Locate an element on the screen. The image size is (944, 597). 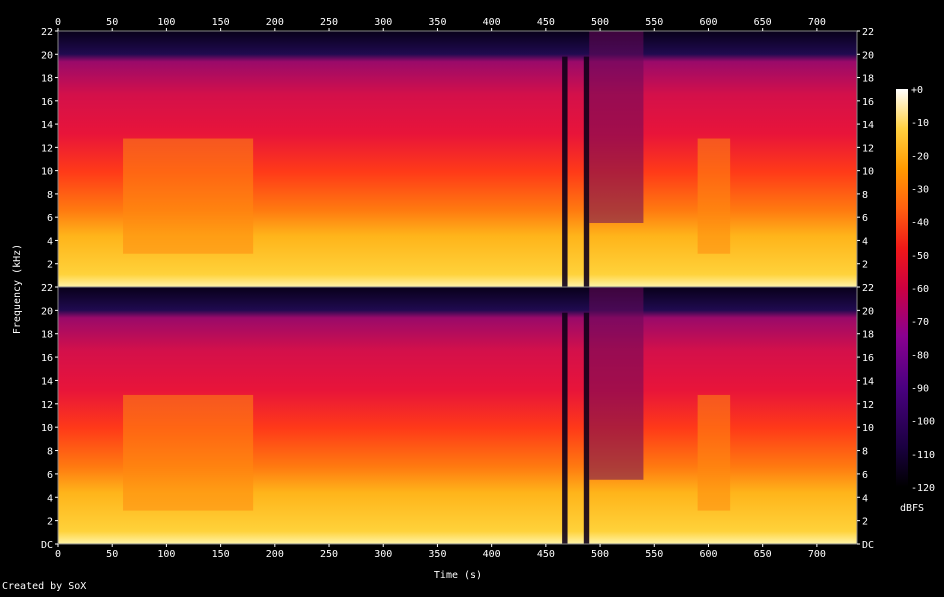
x-tick-label-bottom: 200 is located at coordinates (275, 554).